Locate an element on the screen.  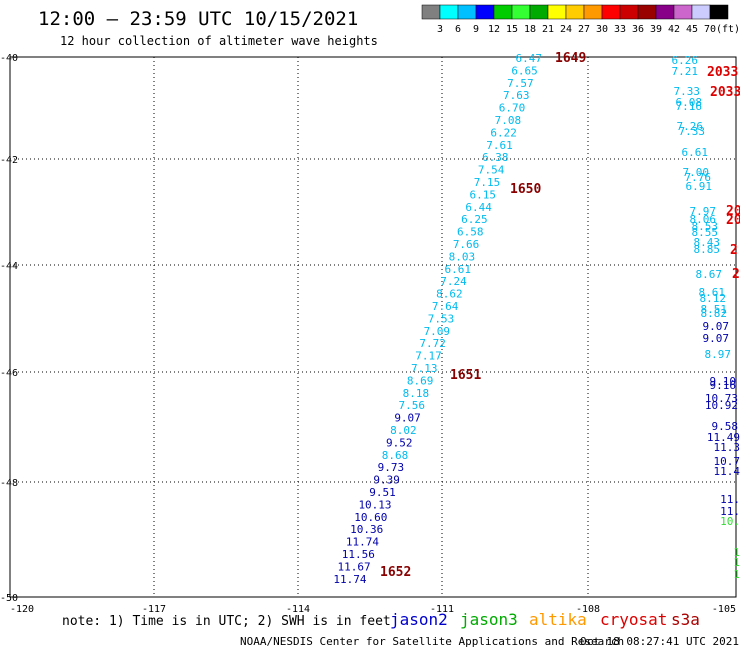
wave-height-value: 6.47 is located at coordinates (529, 58).